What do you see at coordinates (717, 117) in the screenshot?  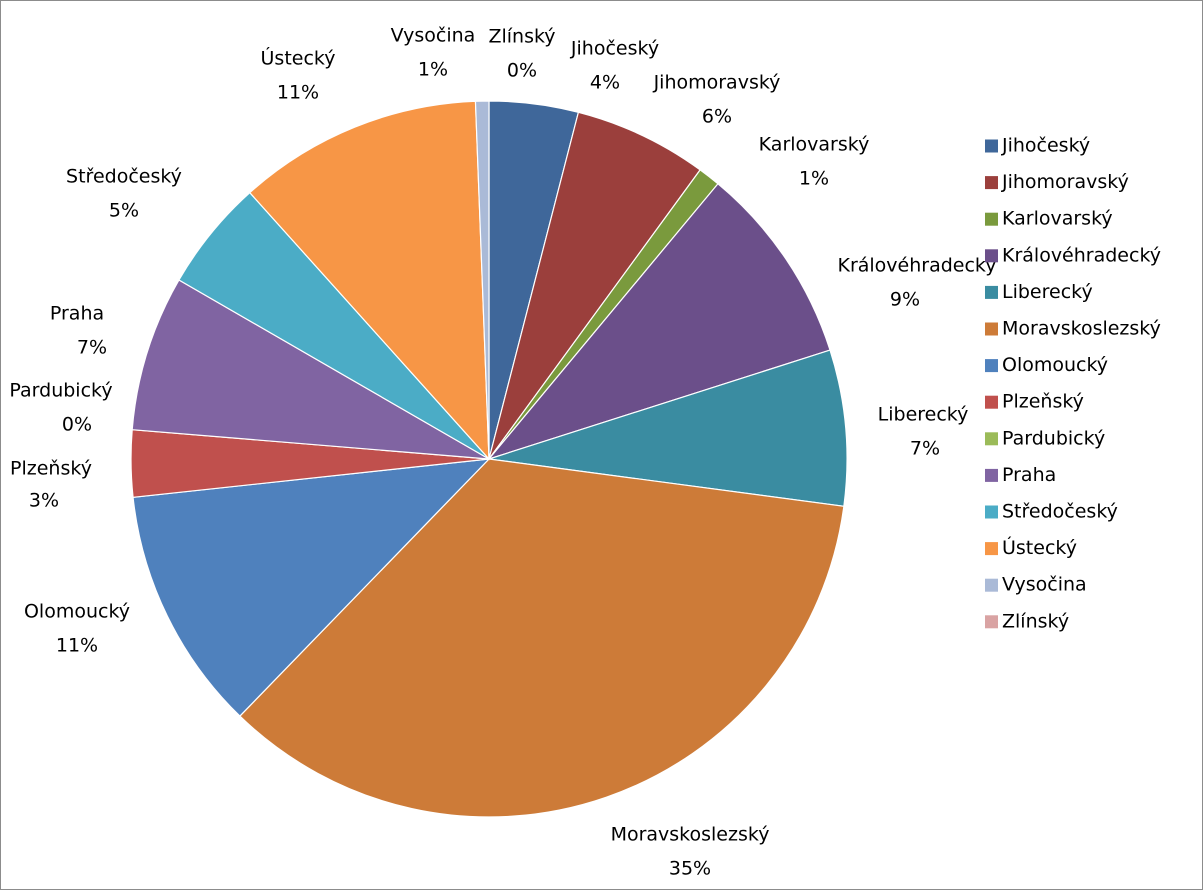 I see `data-label-value-1: 6%` at bounding box center [717, 117].